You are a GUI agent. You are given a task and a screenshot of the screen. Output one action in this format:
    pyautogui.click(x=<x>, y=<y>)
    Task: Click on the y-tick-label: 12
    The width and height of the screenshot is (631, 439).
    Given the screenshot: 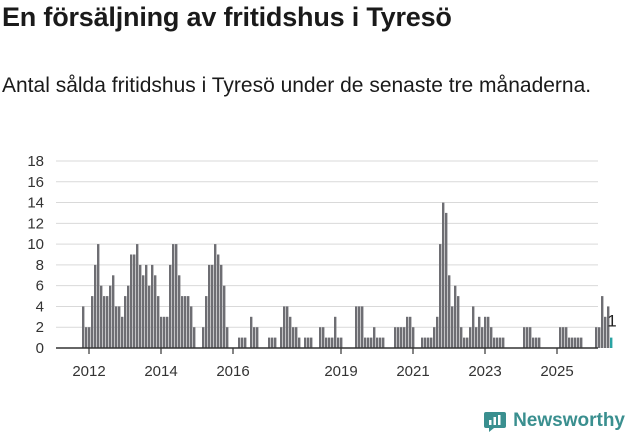 What is the action you would take?
    pyautogui.click(x=35, y=223)
    